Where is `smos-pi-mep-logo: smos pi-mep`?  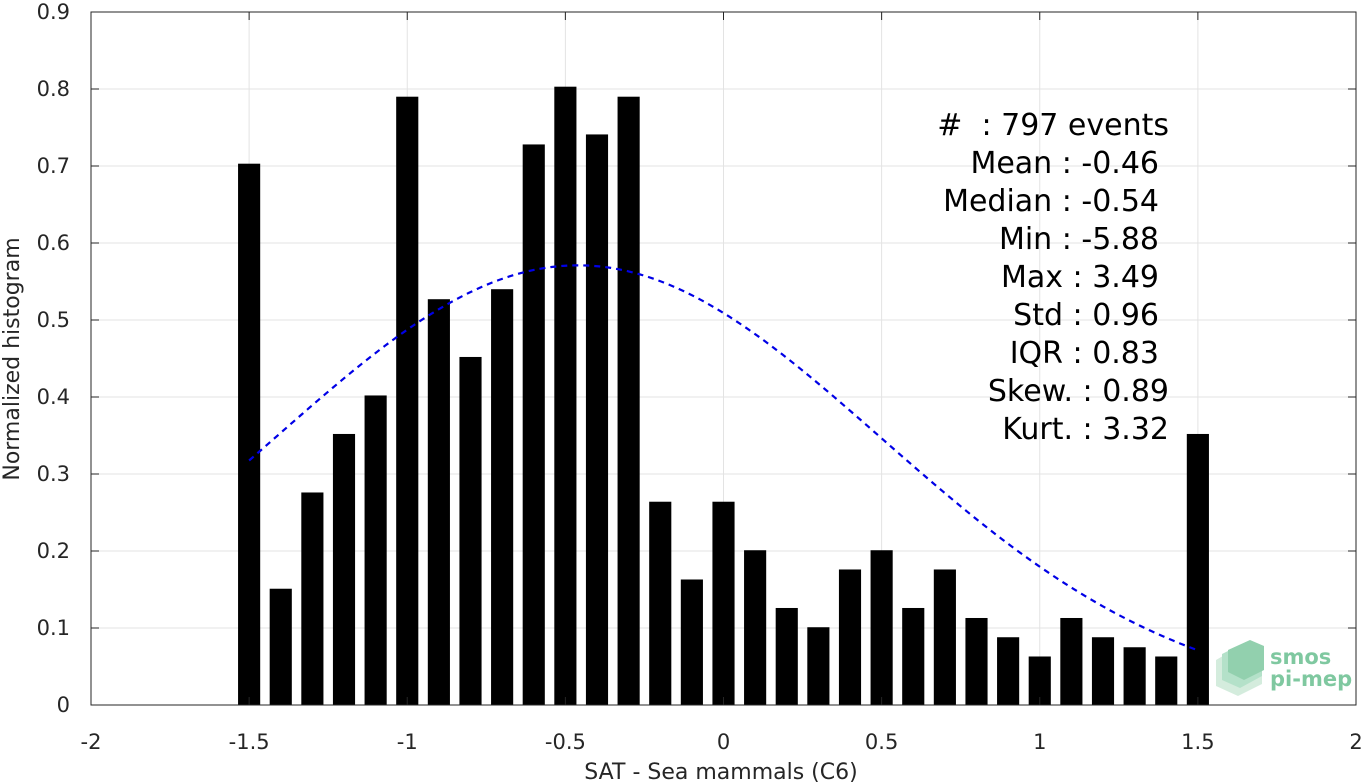
smos-pi-mep-logo: smos pi-mep is located at coordinates (1284, 668).